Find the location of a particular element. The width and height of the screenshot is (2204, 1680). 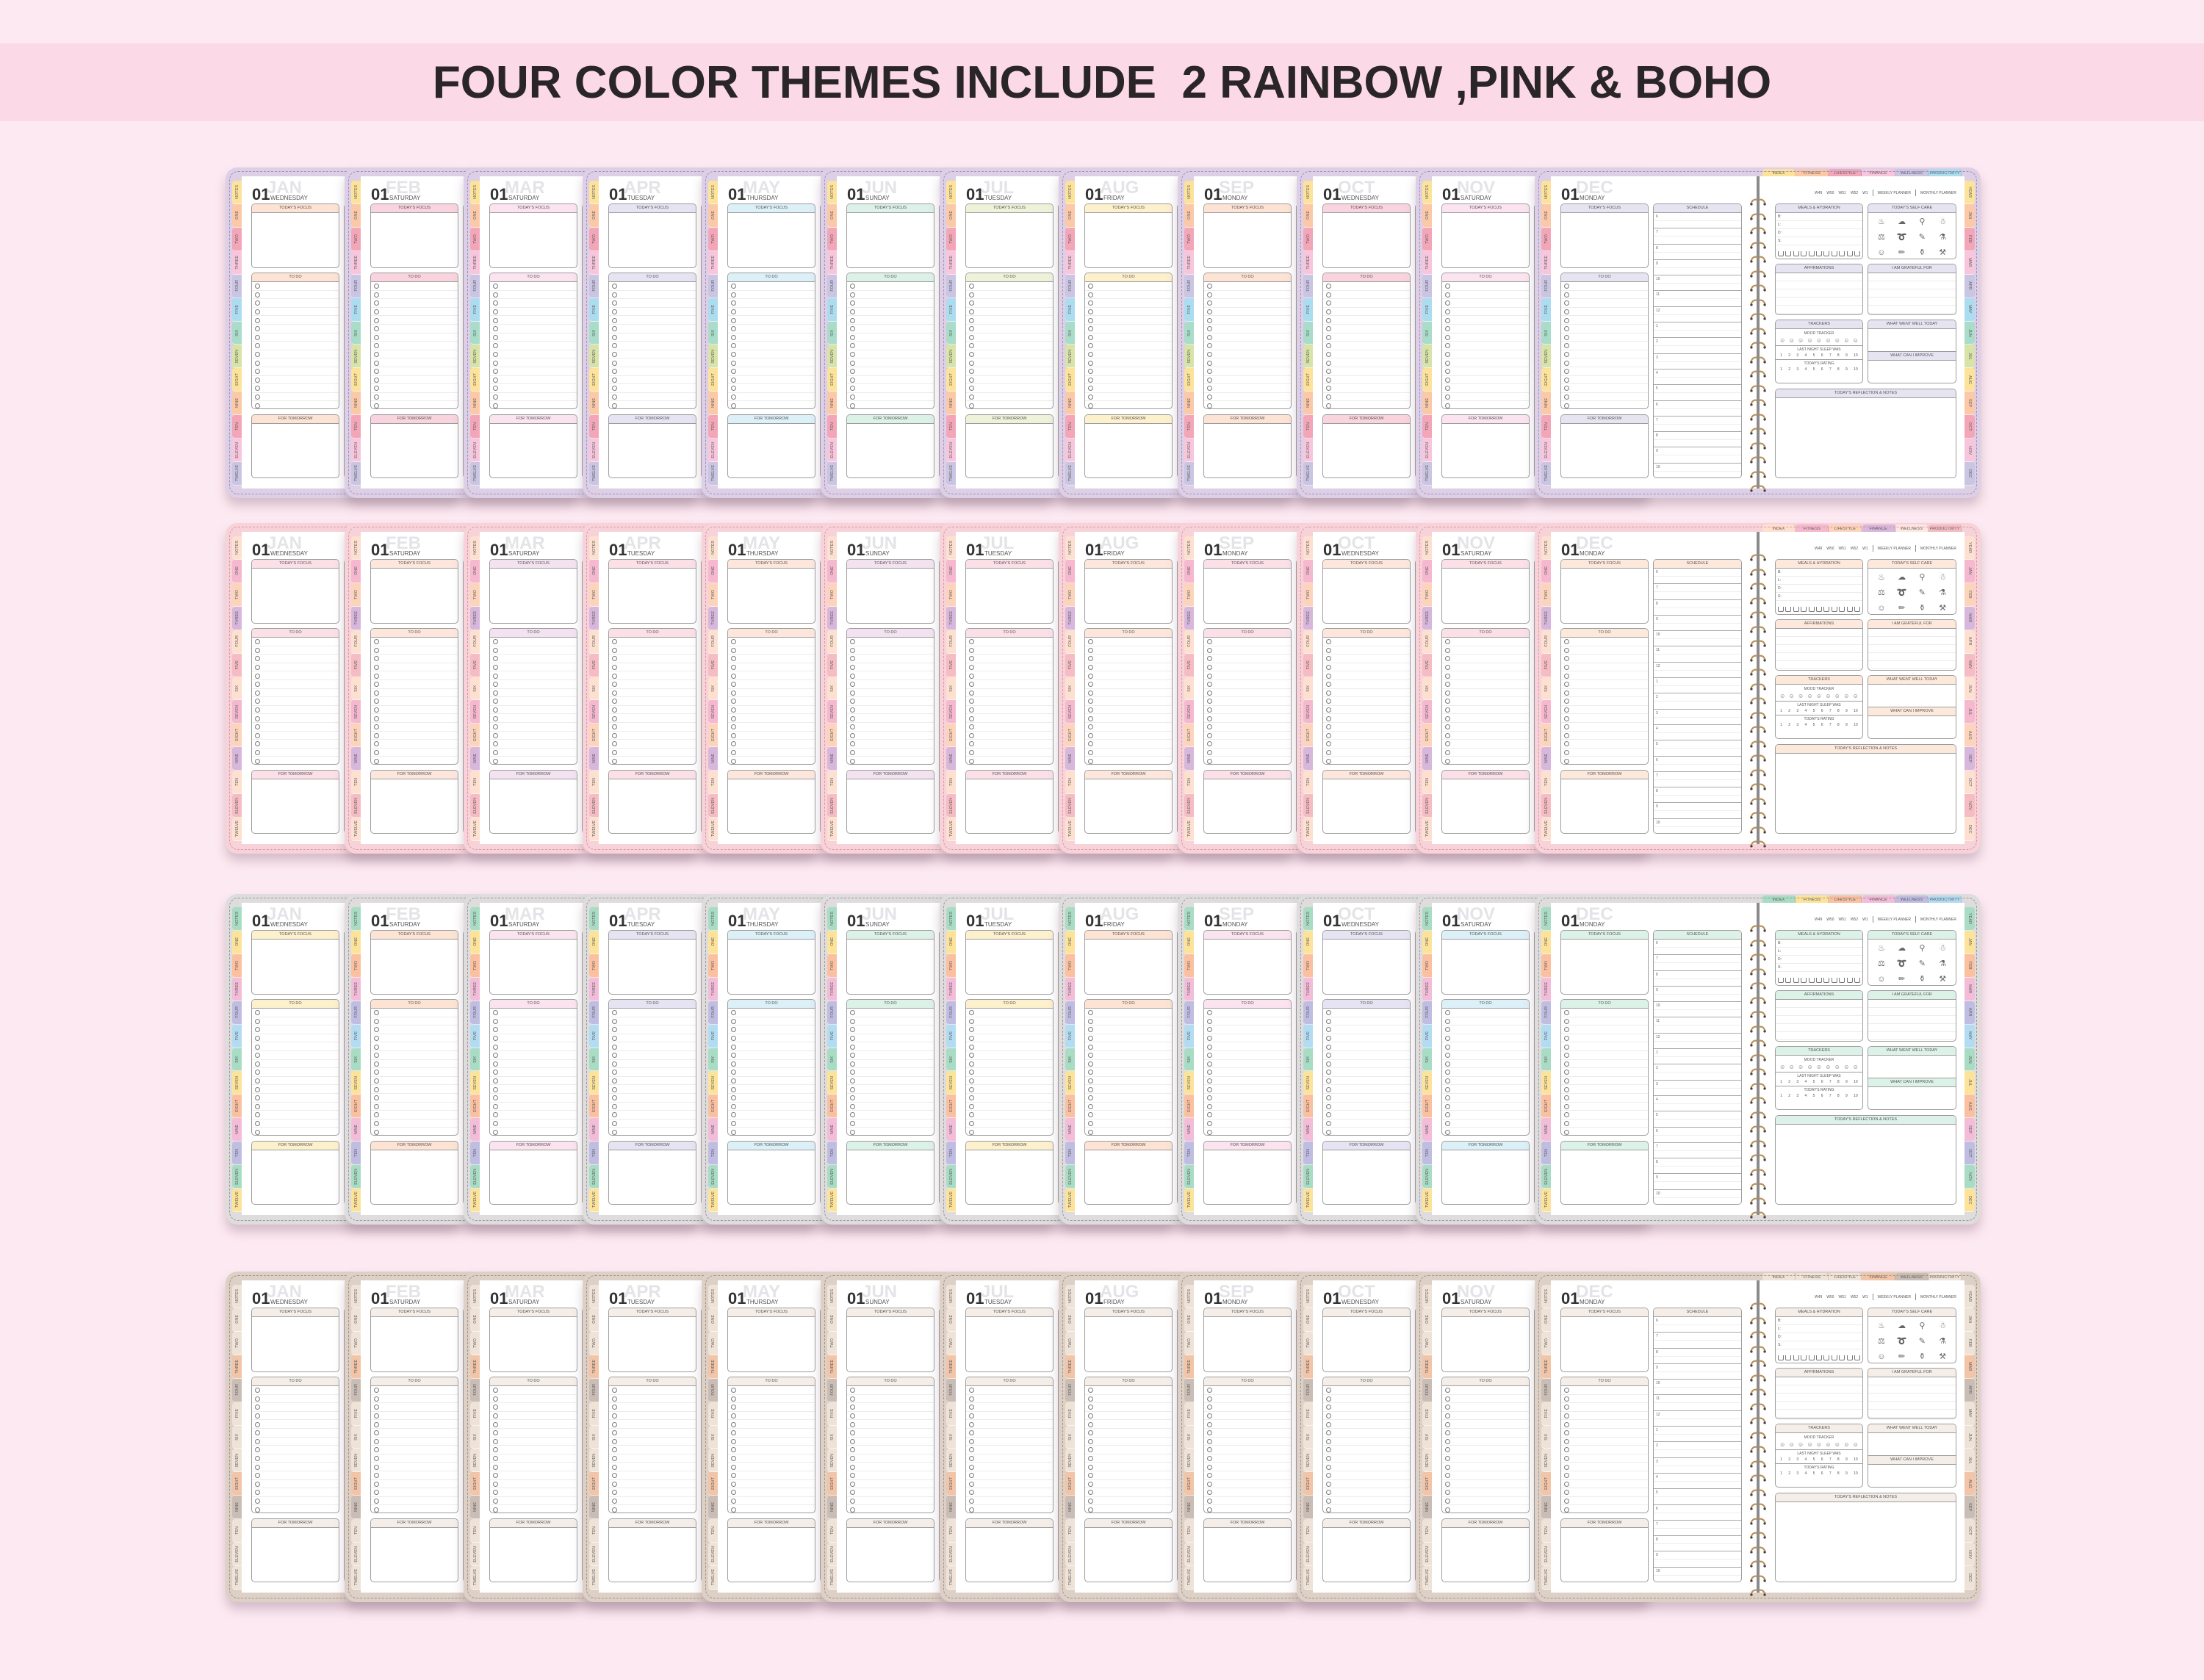

month-tab-aug: AUG is located at coordinates (1969, 735).